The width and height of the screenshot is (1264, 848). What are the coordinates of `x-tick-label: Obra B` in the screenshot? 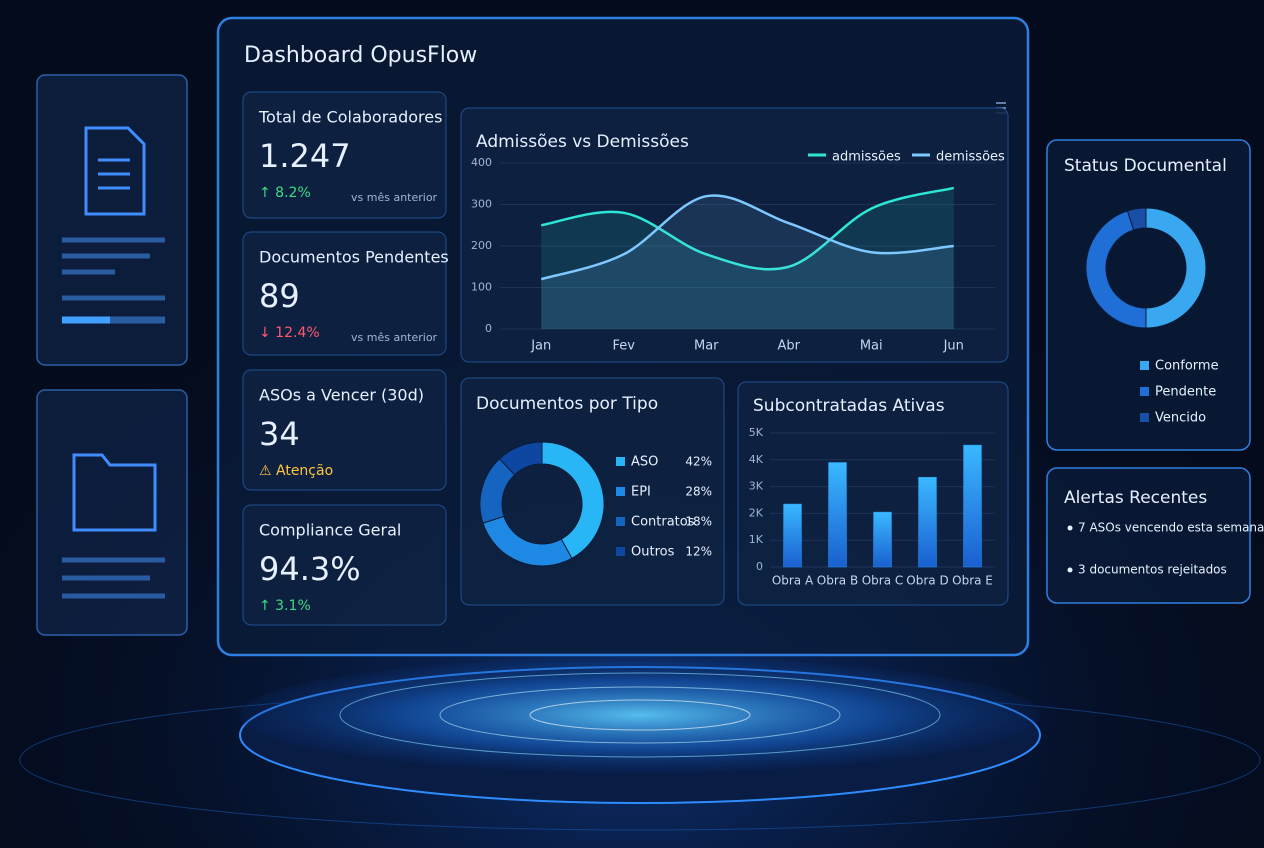 It's located at (837, 581).